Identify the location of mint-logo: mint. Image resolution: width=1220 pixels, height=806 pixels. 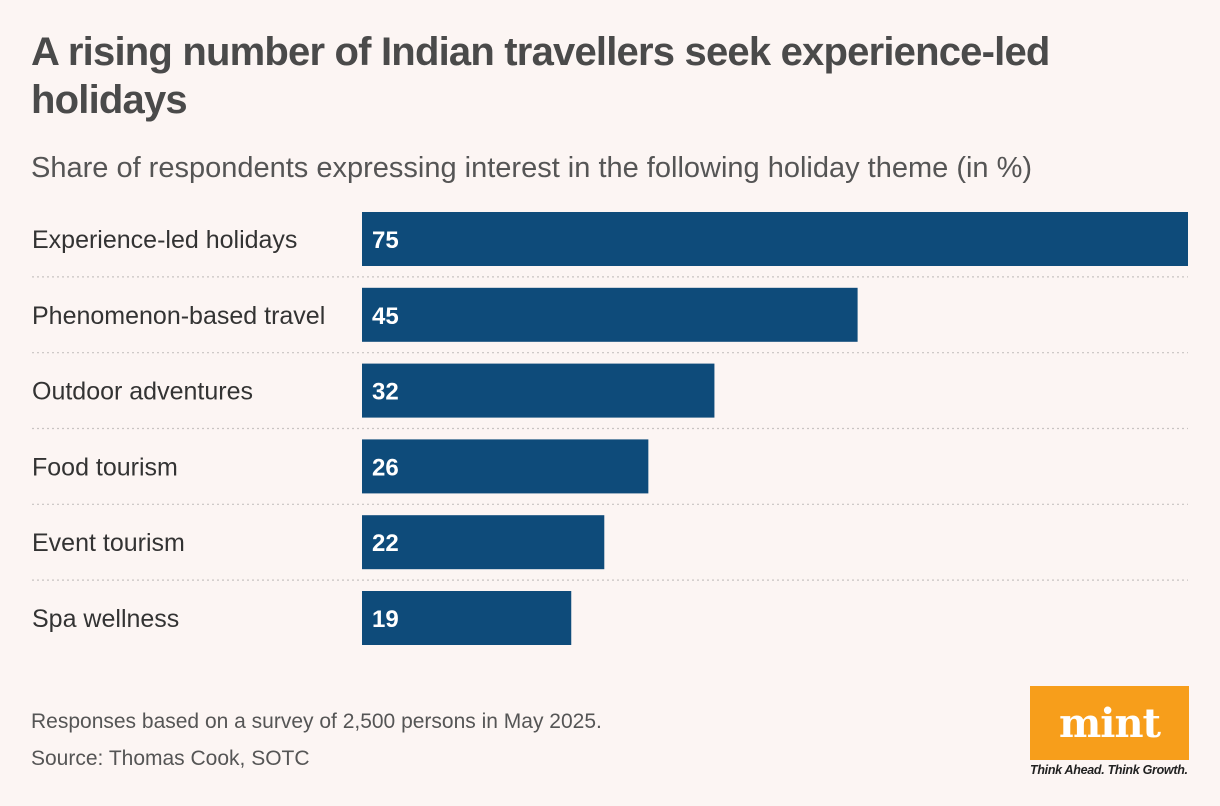
(1109, 723).